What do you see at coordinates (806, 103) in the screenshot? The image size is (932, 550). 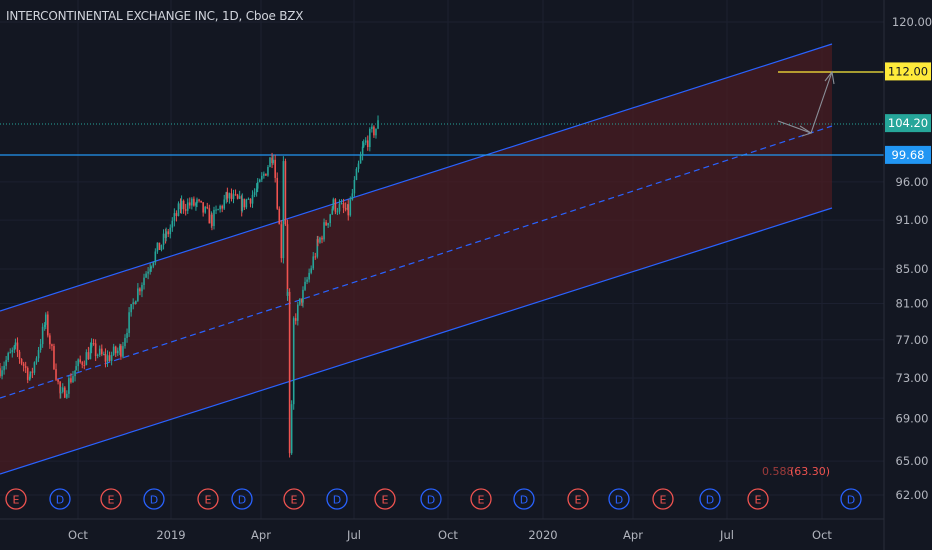 I see `projection-arrows` at bounding box center [806, 103].